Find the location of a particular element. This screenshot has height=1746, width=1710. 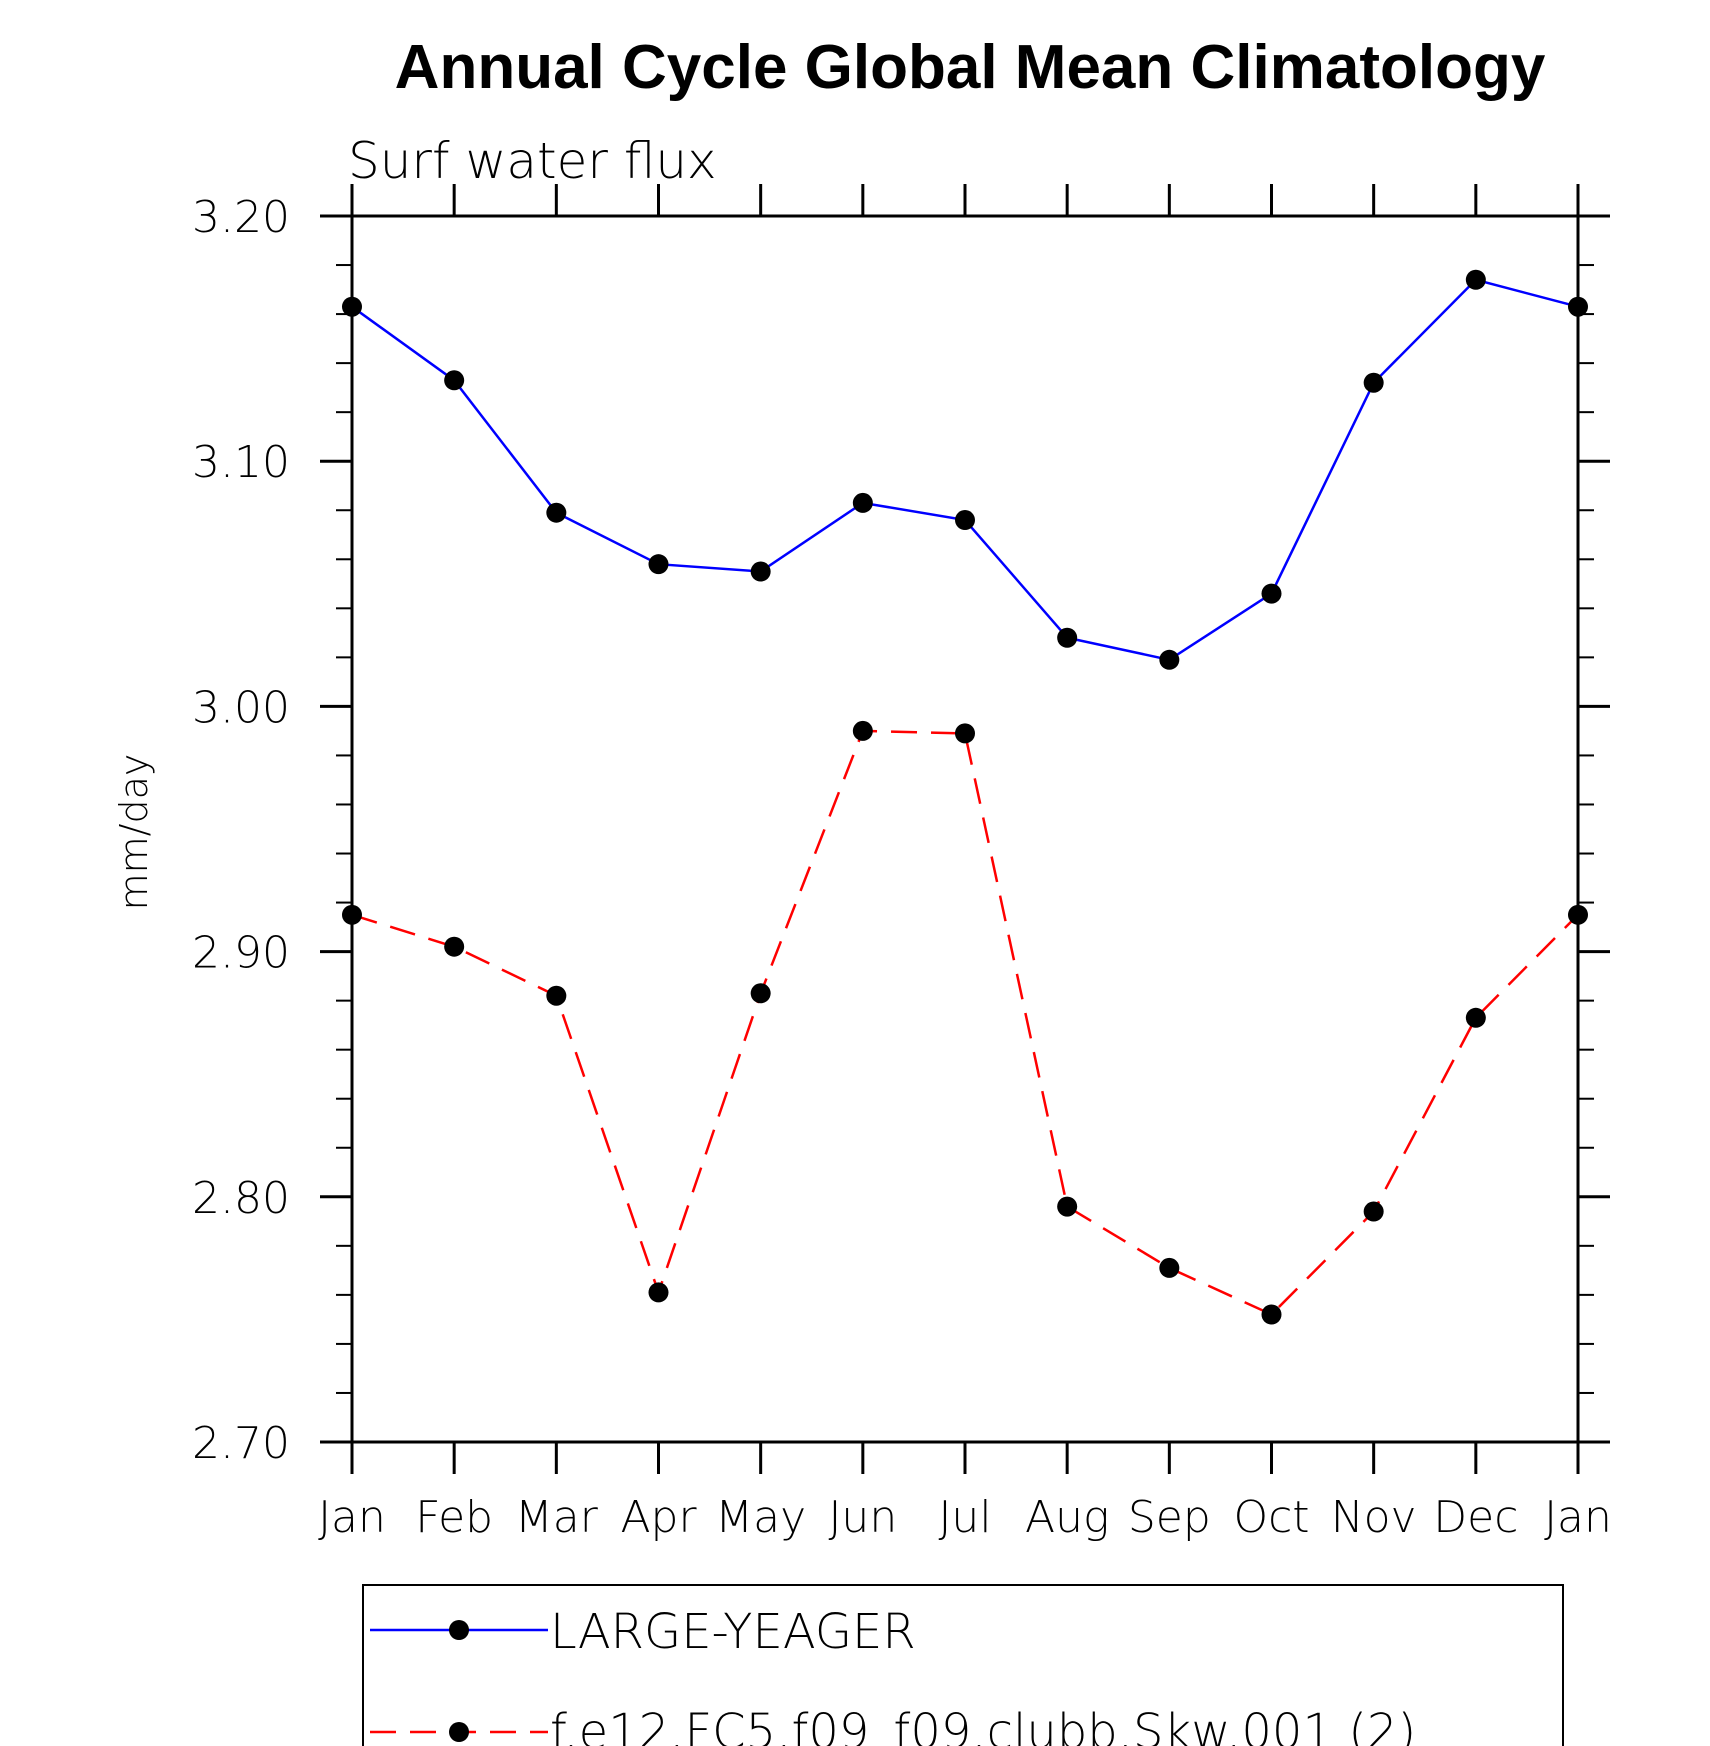

x-tick-label: Jul is located at coordinates (964, 1517).